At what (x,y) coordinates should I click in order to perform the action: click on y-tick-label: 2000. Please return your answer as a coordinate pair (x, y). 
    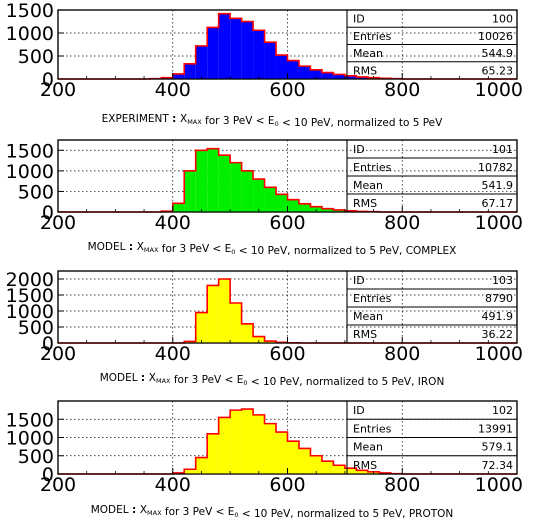
    Looking at the image, I should click on (30, 280).